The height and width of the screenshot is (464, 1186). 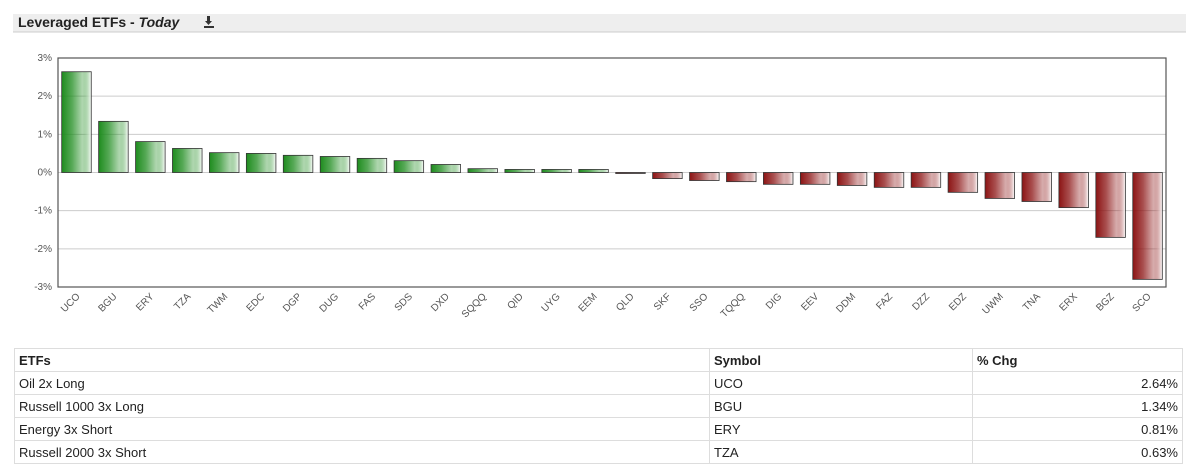 I want to click on x-tick-label: ERY, so click(x=145, y=302).